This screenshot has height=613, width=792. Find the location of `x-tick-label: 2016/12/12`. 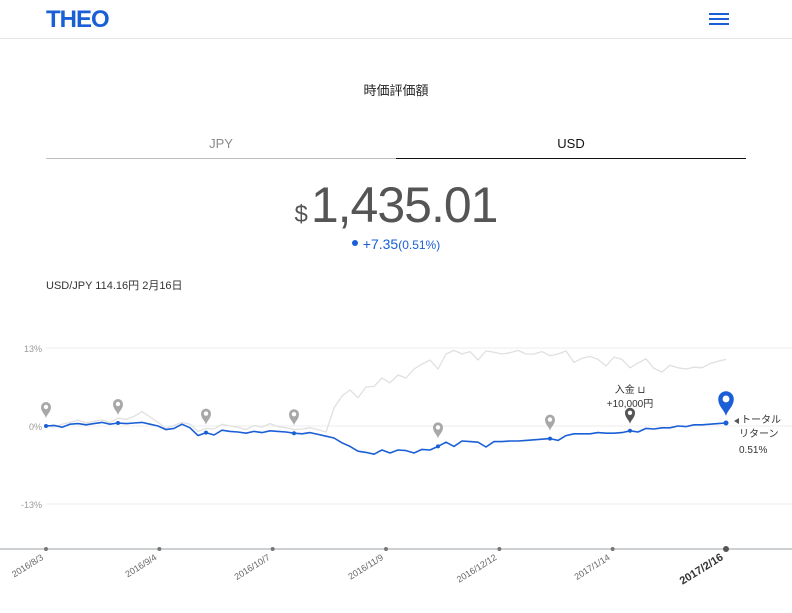

x-tick-label: 2016/12/12 is located at coordinates (477, 568).